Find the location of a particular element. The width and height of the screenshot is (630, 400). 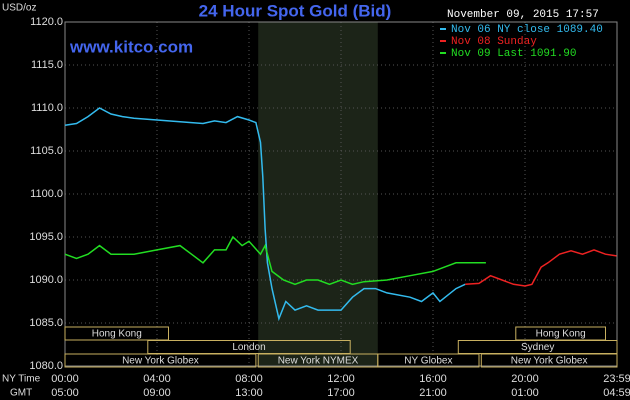

x-tick-label-gmt: 21:00 is located at coordinates (433, 393).